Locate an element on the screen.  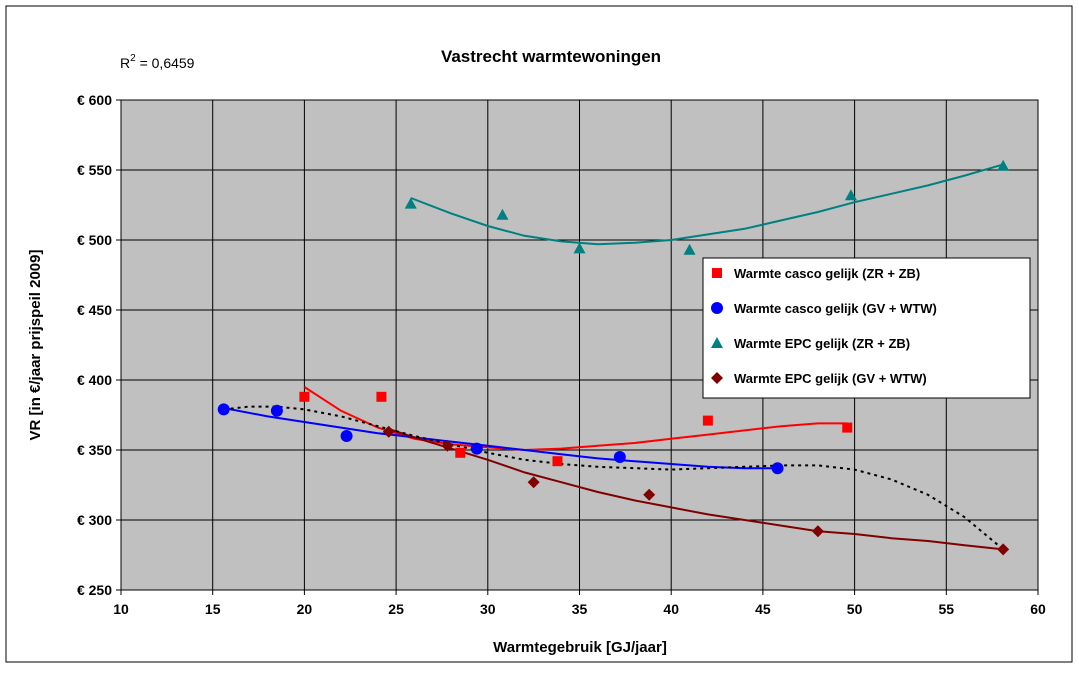
x-axis-title: Warmtegebruik [GJ/jaar] is located at coordinates (580, 647).